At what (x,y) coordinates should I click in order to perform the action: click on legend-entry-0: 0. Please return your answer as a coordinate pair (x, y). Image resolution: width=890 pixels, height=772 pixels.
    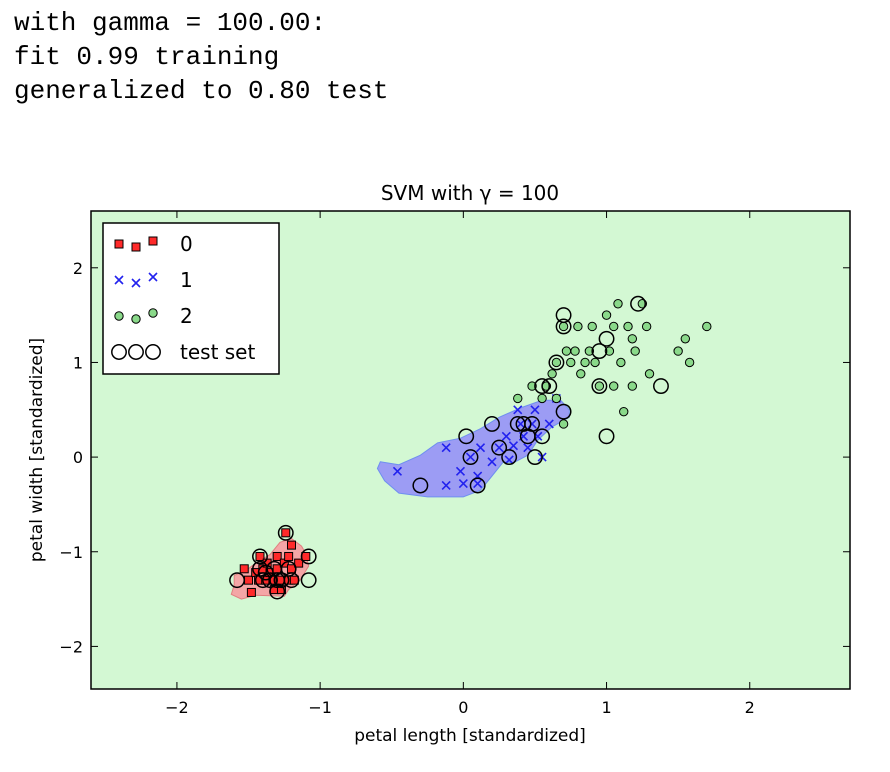
    Looking at the image, I should click on (153, 244).